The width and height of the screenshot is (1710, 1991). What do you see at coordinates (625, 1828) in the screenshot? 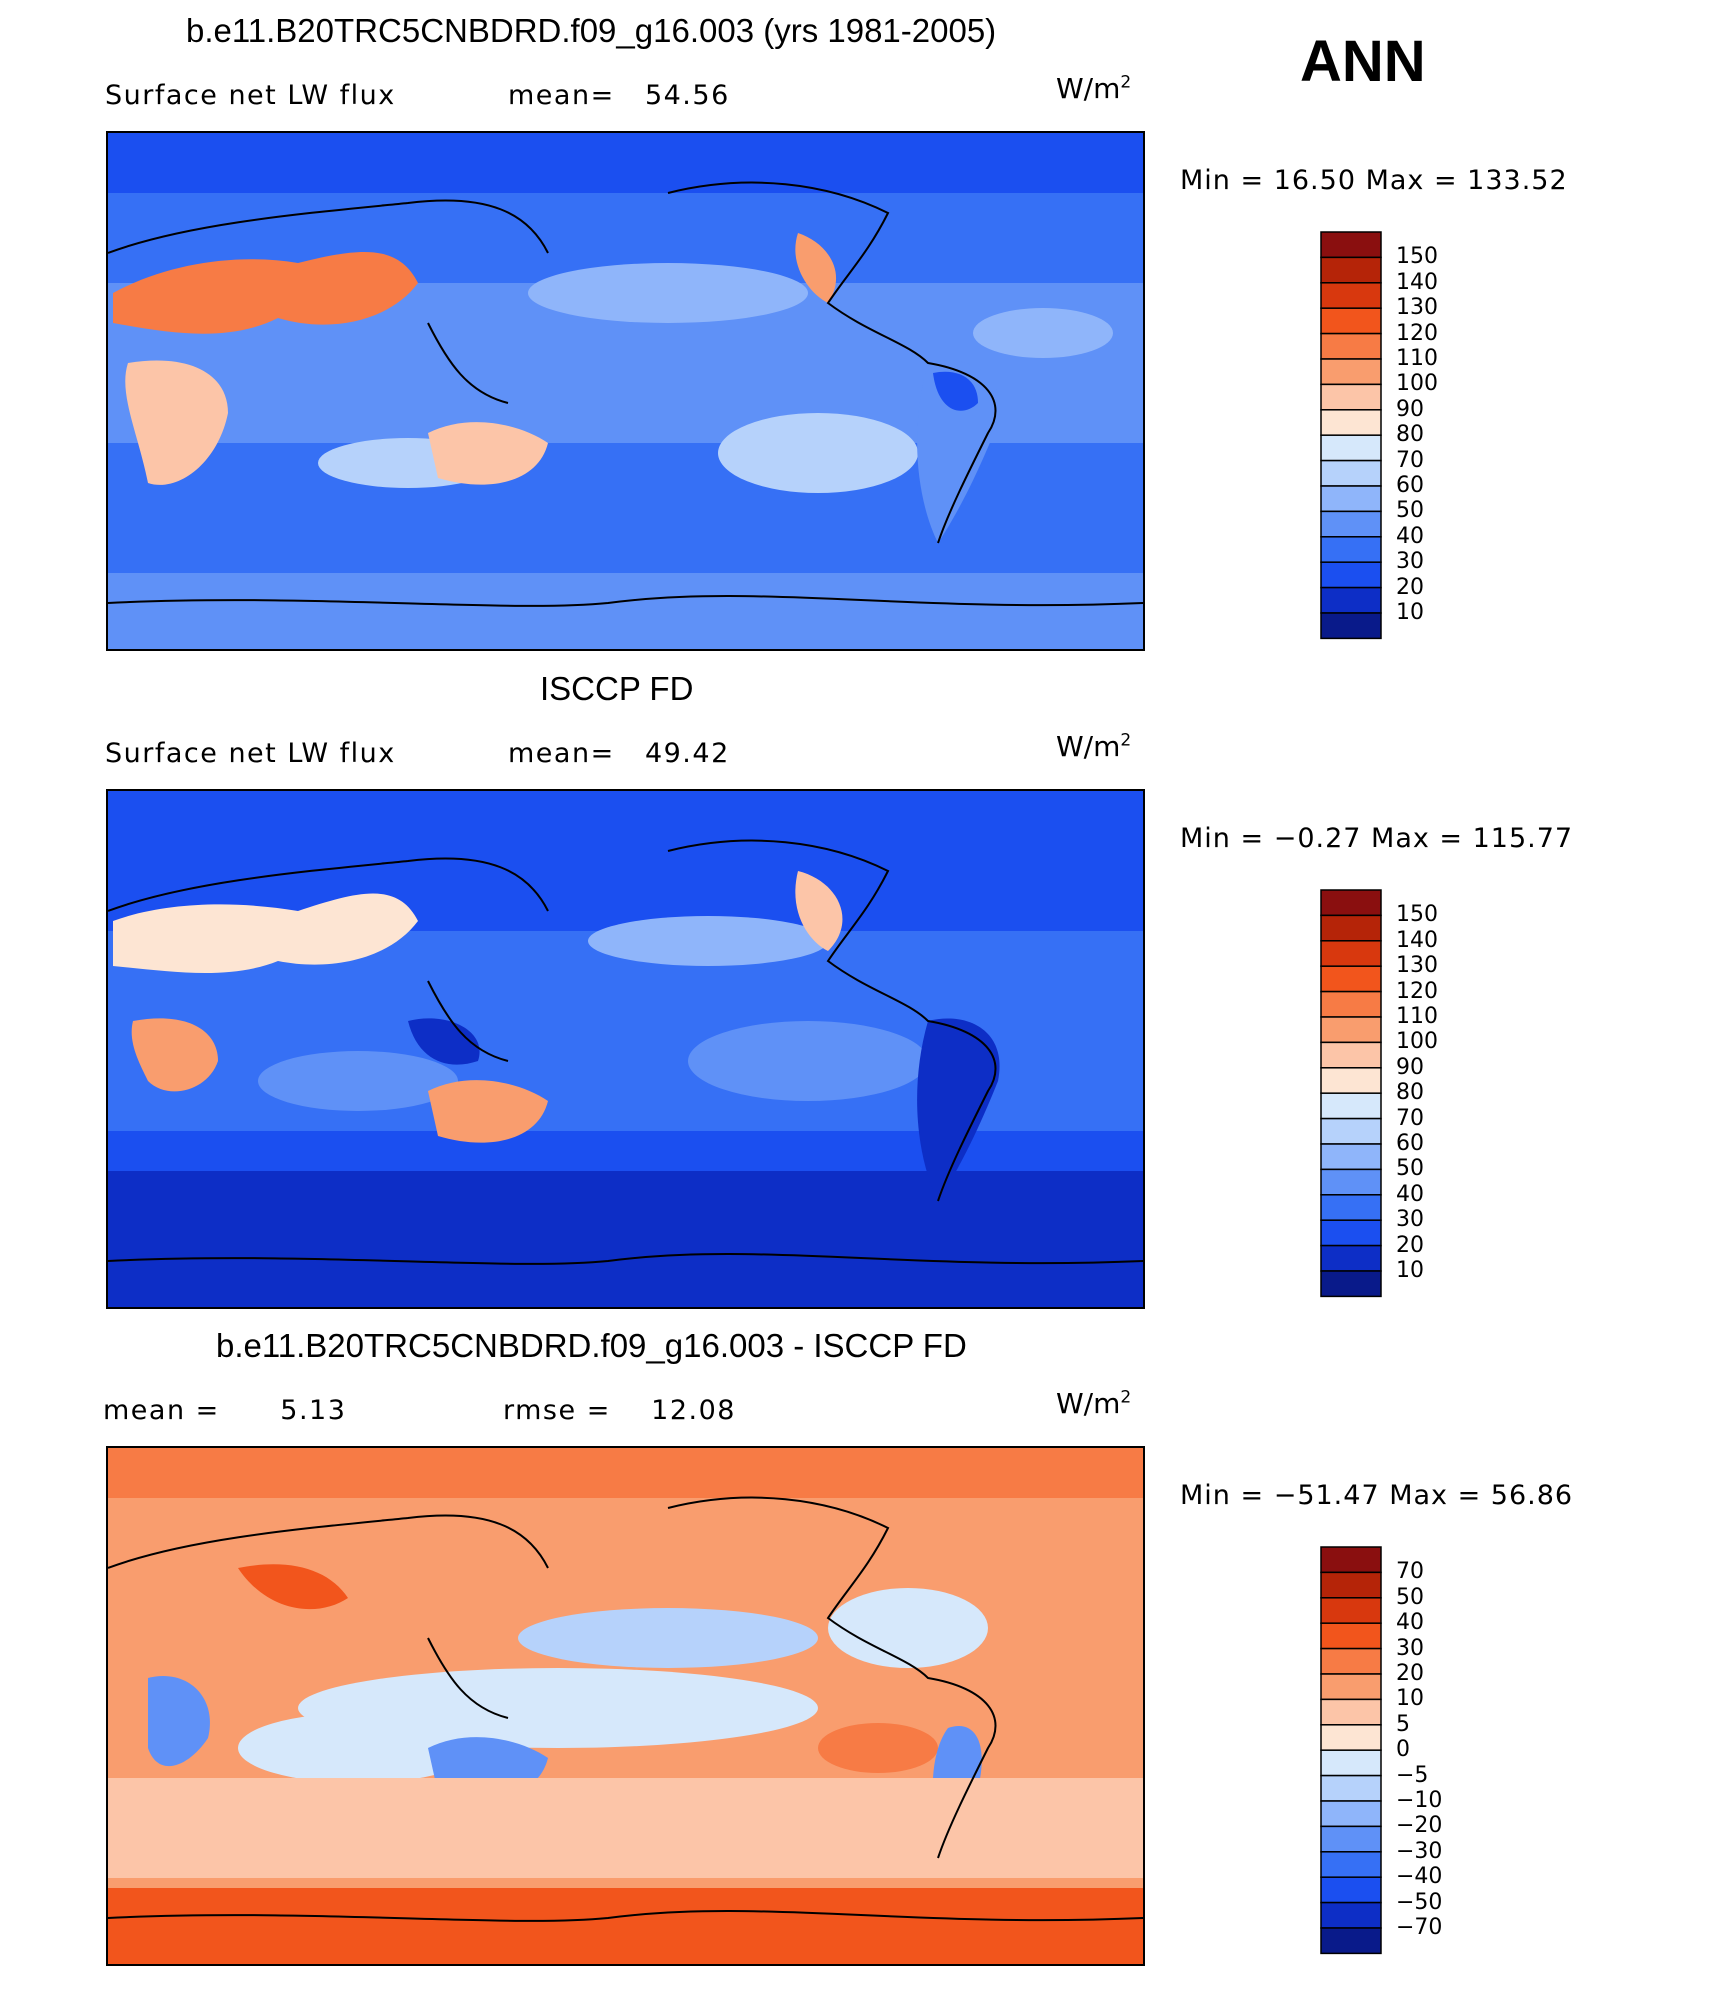
I see `panel-3-south-mid-band` at bounding box center [625, 1828].